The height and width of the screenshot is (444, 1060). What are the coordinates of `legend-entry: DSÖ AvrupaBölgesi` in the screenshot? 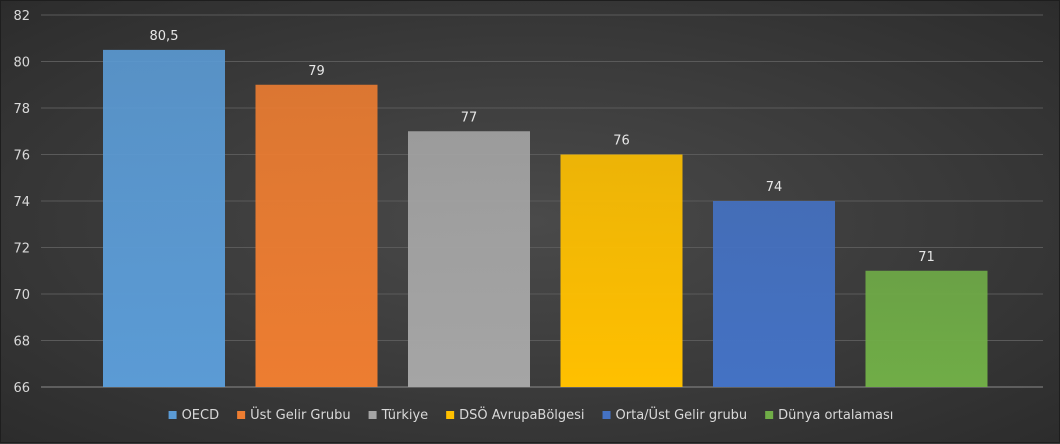 It's located at (521, 414).